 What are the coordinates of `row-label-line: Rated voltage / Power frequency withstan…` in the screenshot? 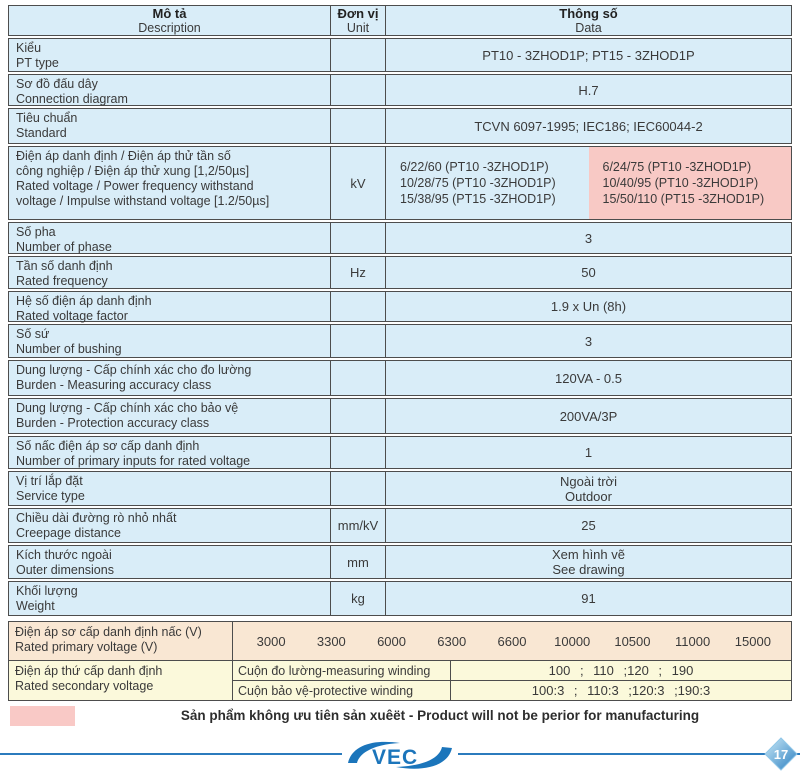 It's located at (135, 186).